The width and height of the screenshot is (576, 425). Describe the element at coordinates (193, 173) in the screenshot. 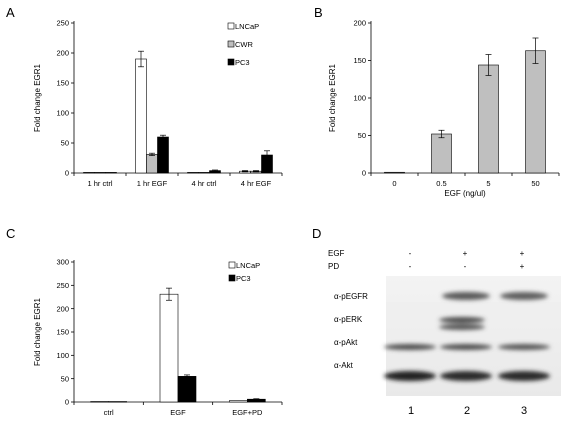

I see `chart-a-bar-lncap-4-hr-ctrl` at that location.